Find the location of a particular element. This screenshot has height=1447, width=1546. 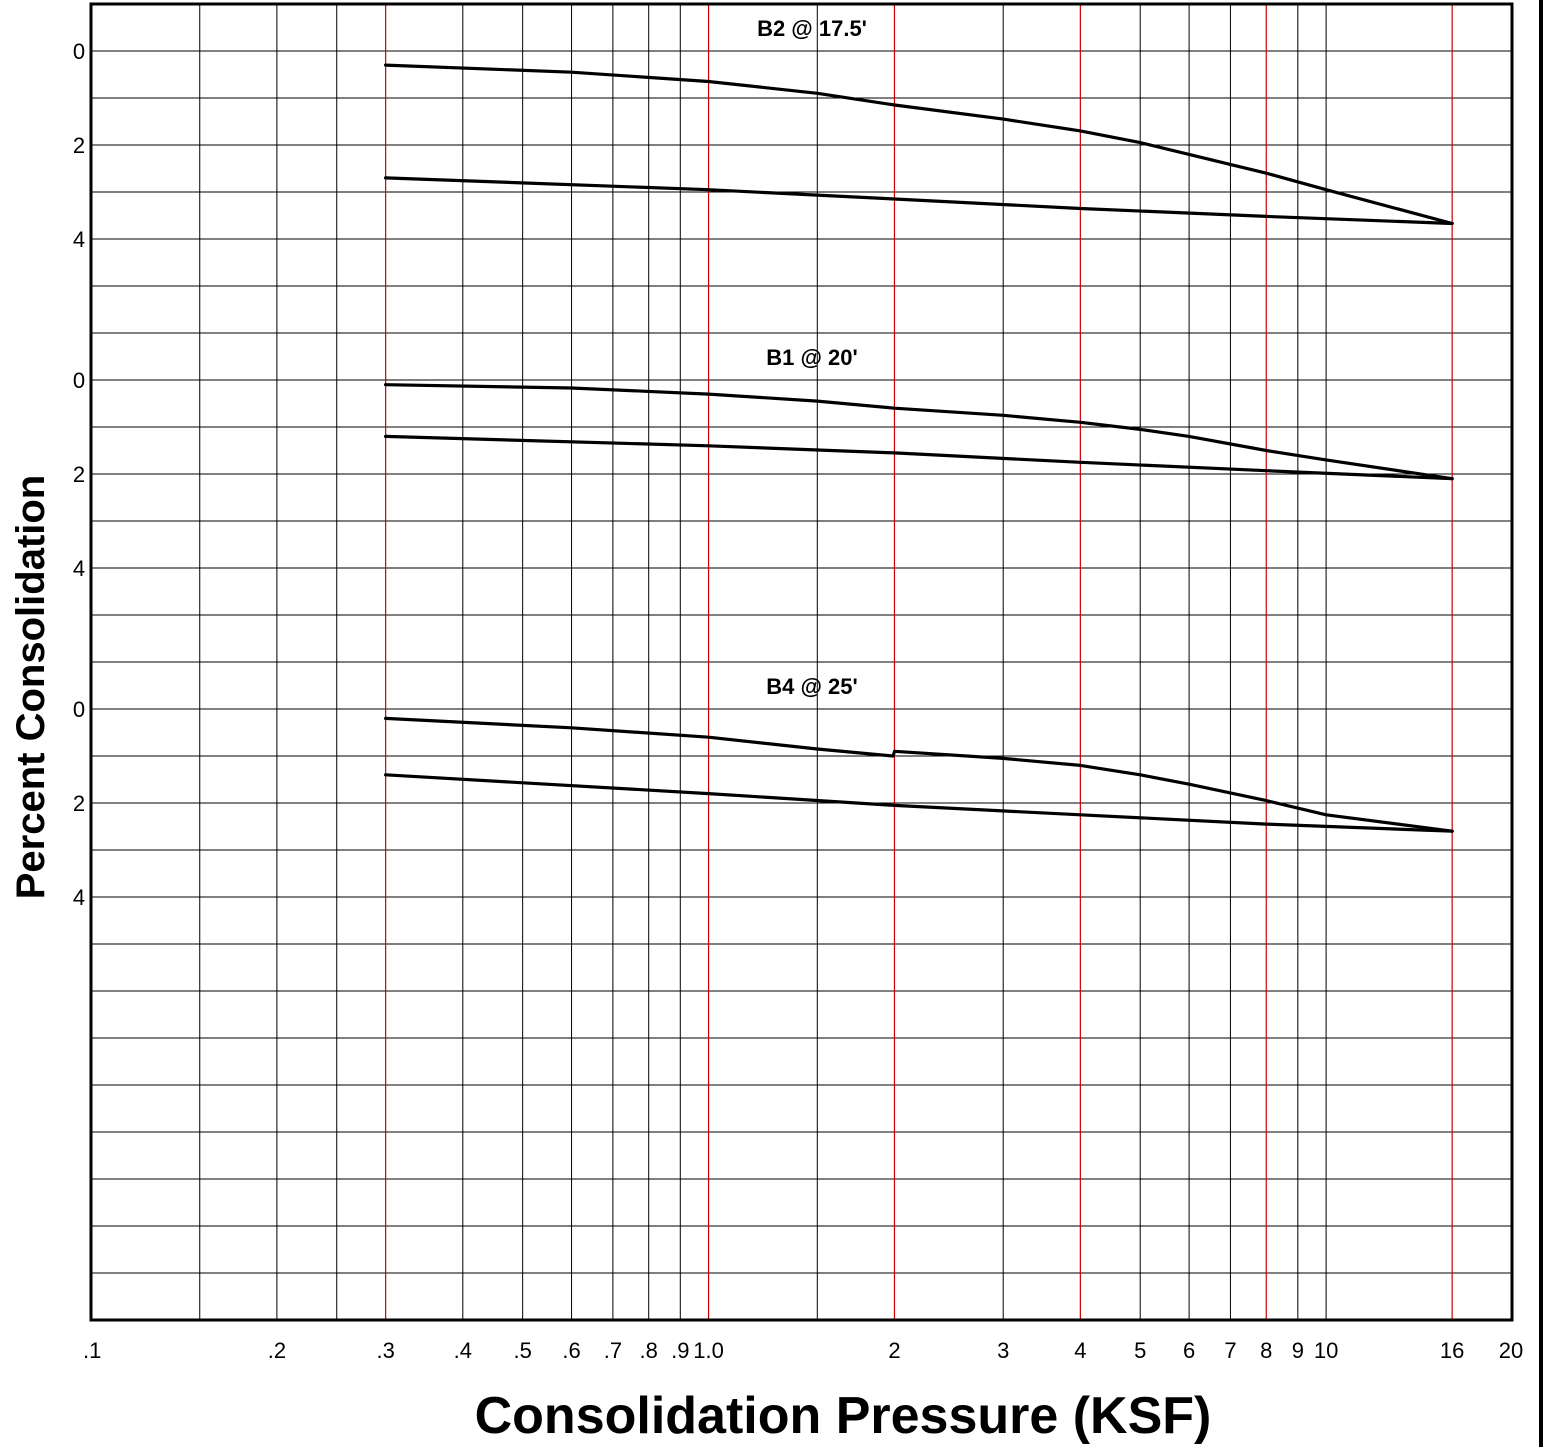

x-tick-label: 1.0 is located at coordinates (708, 1350).